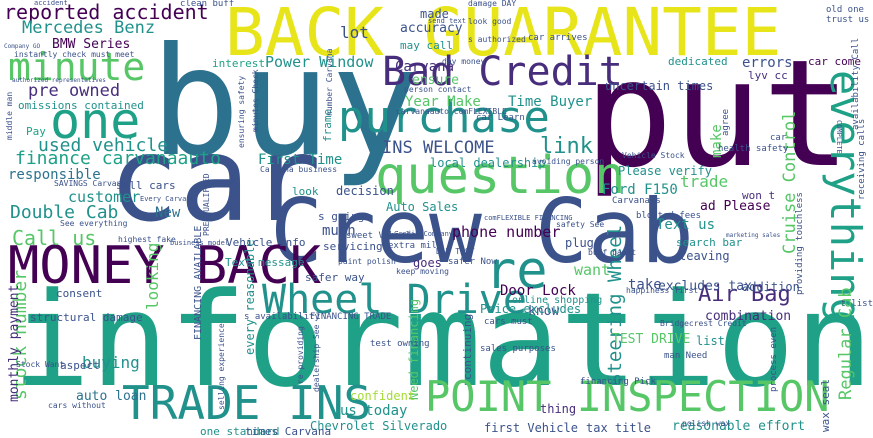  Describe the element at coordinates (381, 236) in the screenshot. I see `word: sweet Vehicle` at that location.